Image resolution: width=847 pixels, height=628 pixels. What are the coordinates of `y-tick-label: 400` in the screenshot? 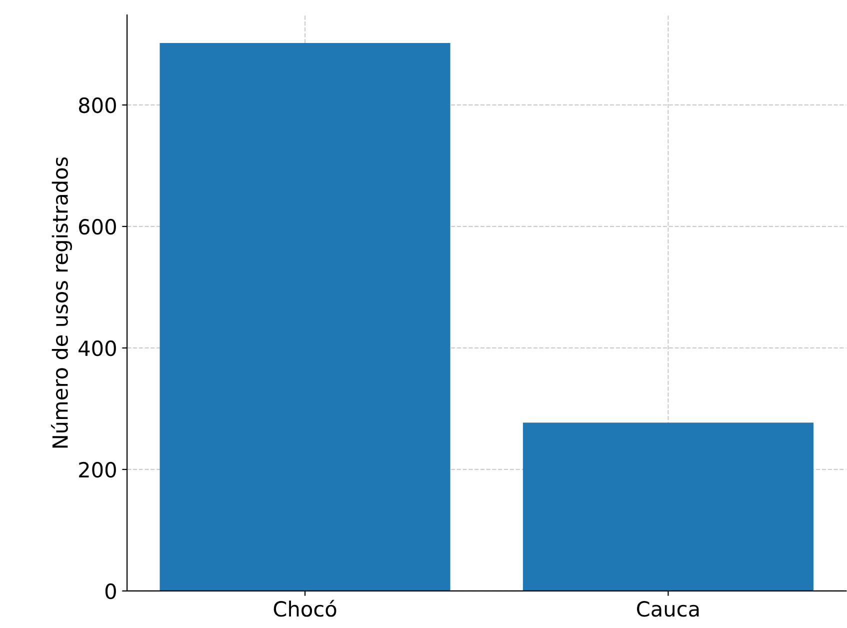 It's located at (97, 348).